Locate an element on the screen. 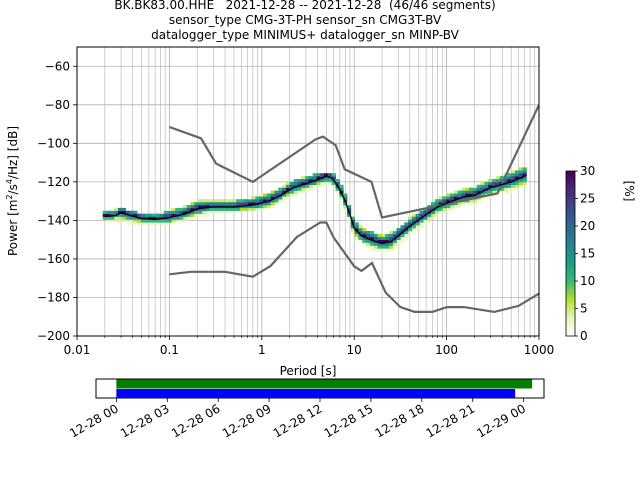 This screenshot has width=640, height=480. colorbar-tick-label: 15 is located at coordinates (587, 254).